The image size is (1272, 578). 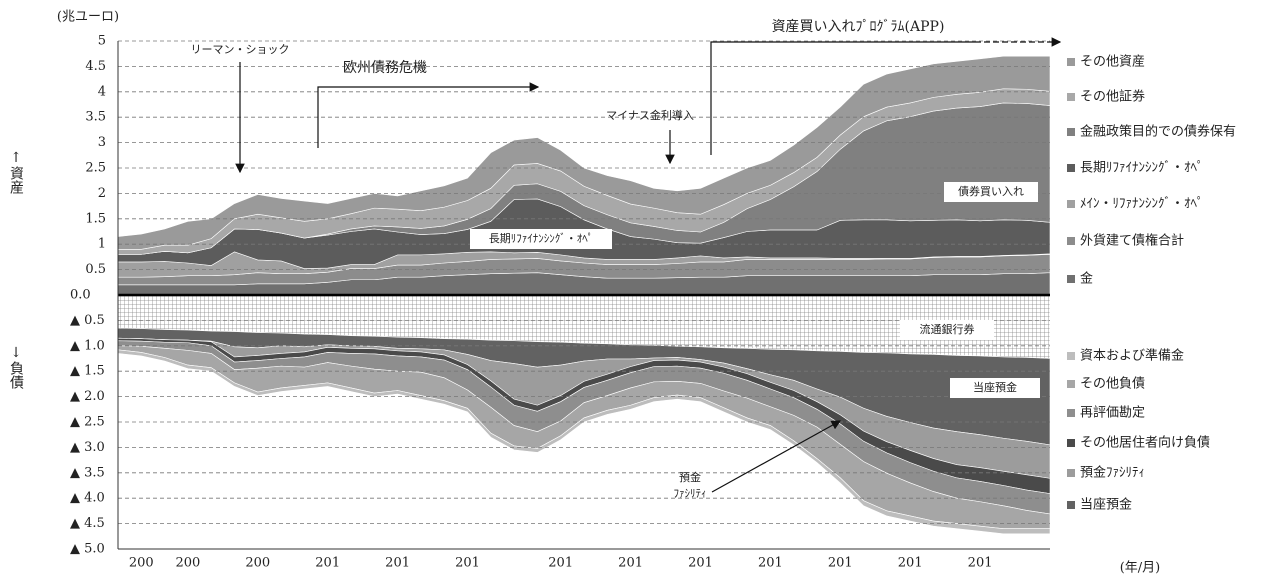 What do you see at coordinates (87, 371) in the screenshot?
I see `y-tick-label: ▲ 1.5` at bounding box center [87, 371].